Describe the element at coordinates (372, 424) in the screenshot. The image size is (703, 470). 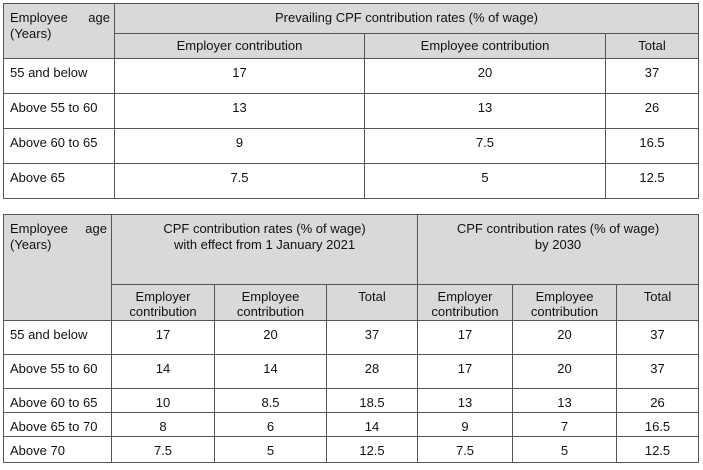
I see `total-2021-value: 14` at that location.